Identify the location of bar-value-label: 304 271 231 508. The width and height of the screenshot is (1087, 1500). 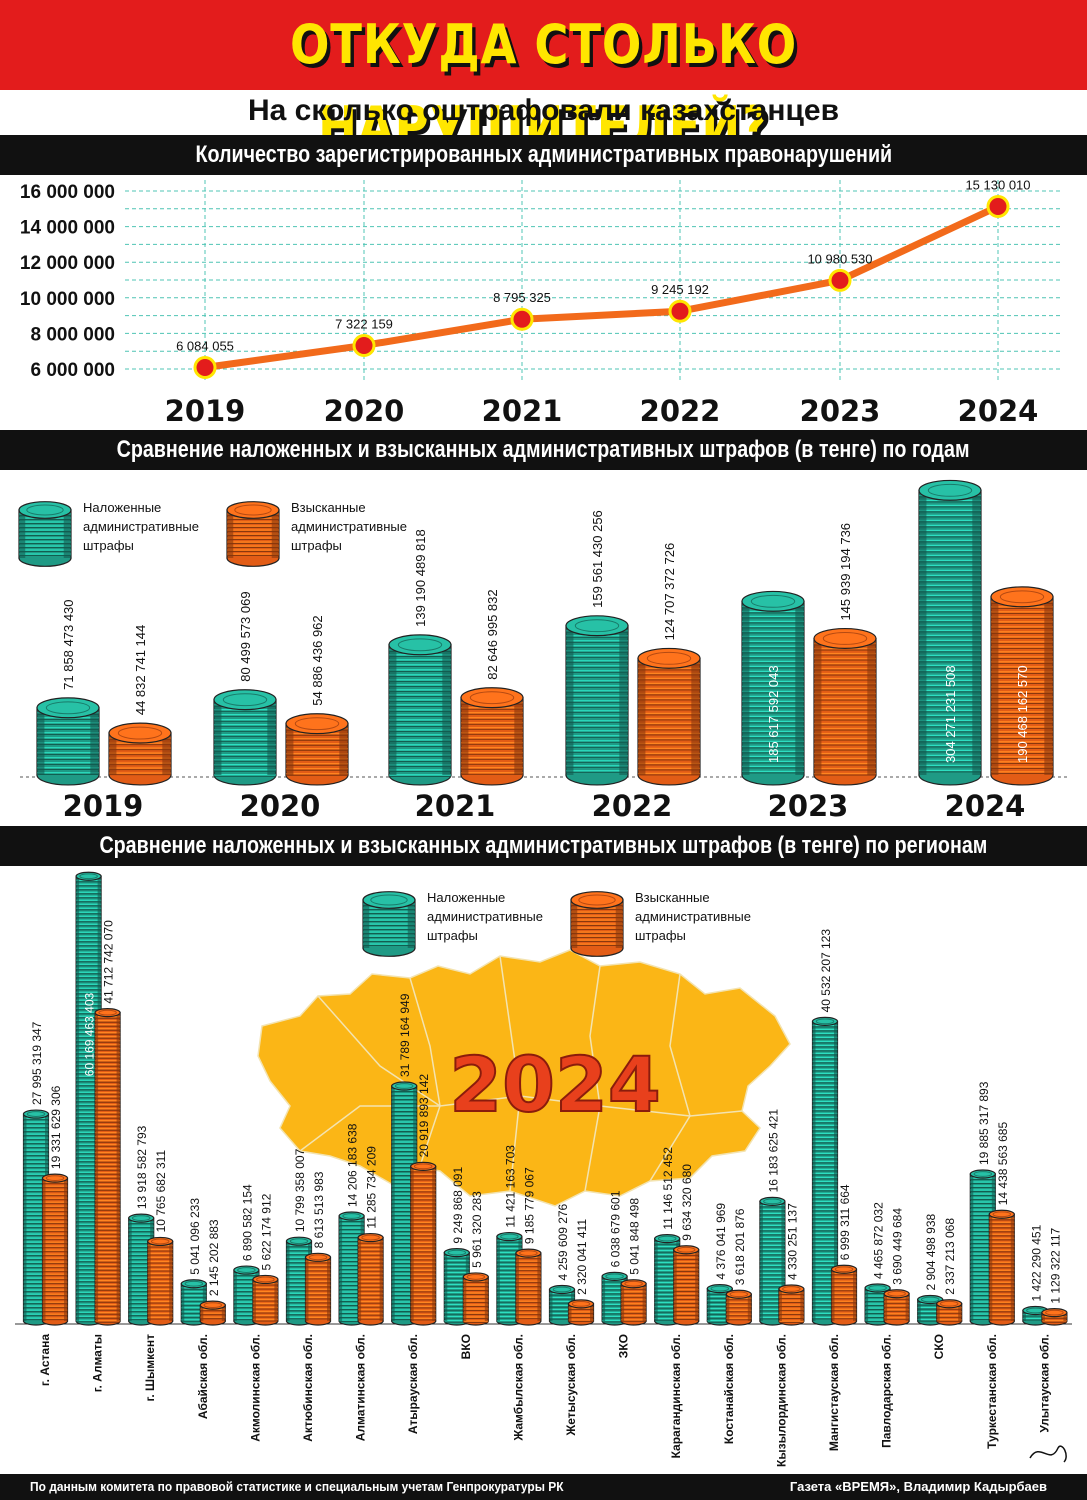
(950, 714).